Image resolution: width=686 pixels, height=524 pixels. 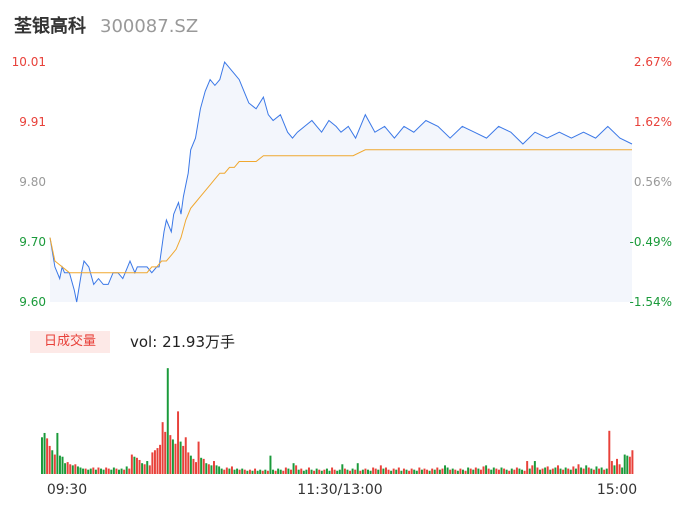 I want to click on percent-tick-label: -1.54%, so click(x=651, y=302).